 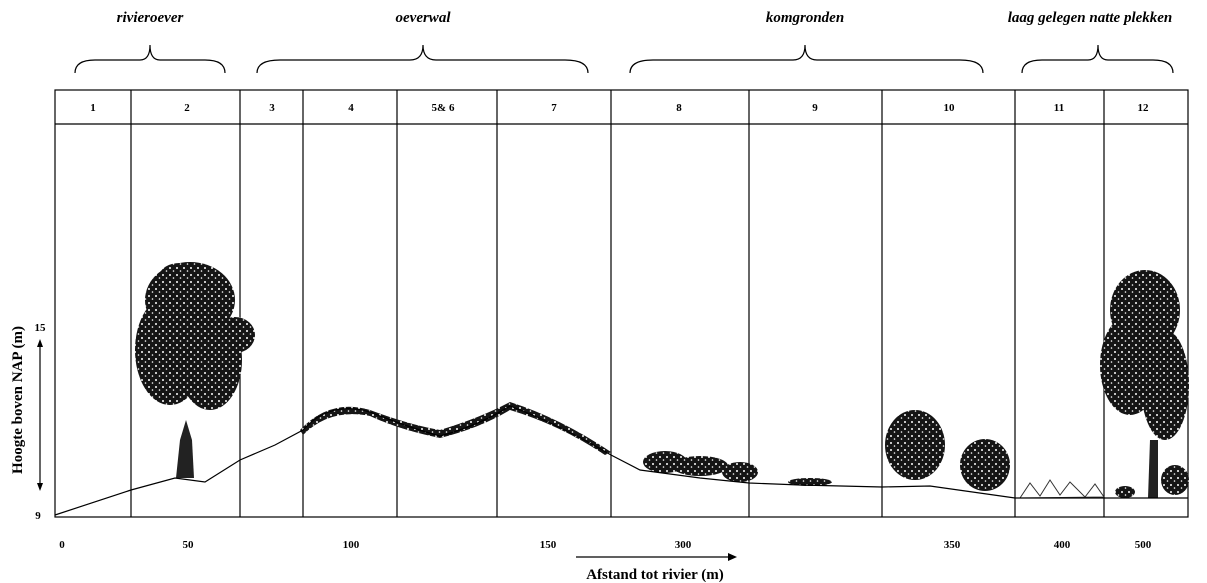 I want to click on group-label: laag gelegen natte plekken, so click(x=1090, y=18).